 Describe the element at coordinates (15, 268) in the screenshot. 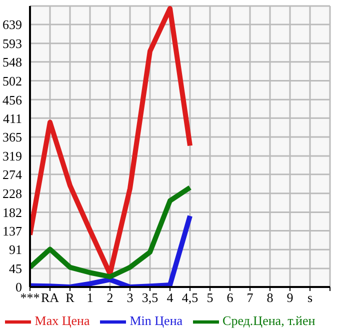

I see `y-tick-label: 45` at that location.